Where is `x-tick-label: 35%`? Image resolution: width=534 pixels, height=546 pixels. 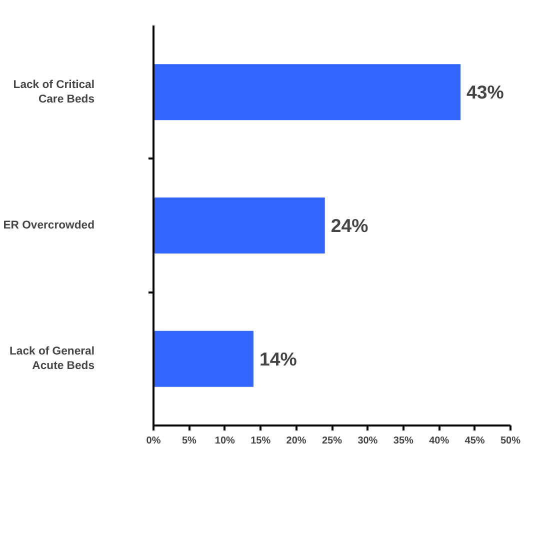
x-tick-label: 35% is located at coordinates (403, 441).